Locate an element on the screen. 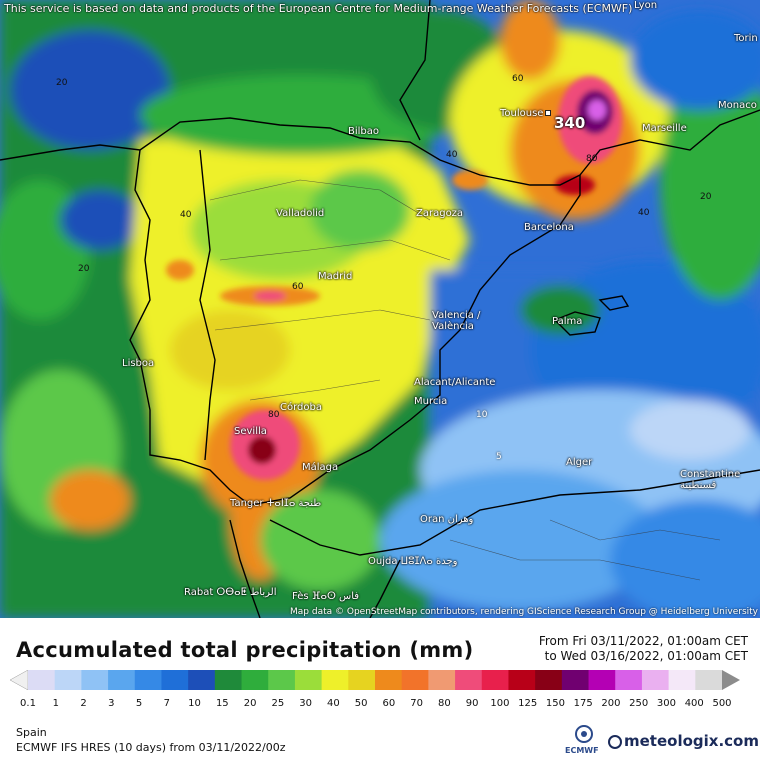 This screenshot has width=760, height=760. colorbar-tick-label: 60 is located at coordinates (389, 703).